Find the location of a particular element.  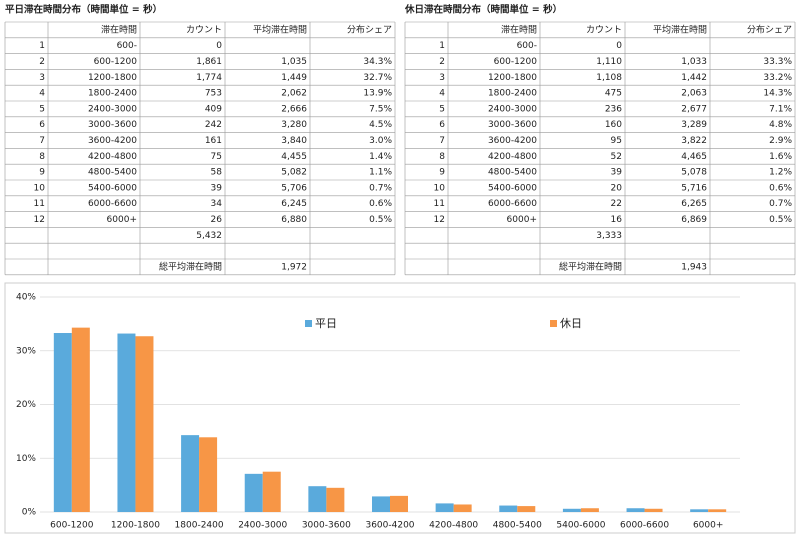

legend-label: 平日 is located at coordinates (326, 323).